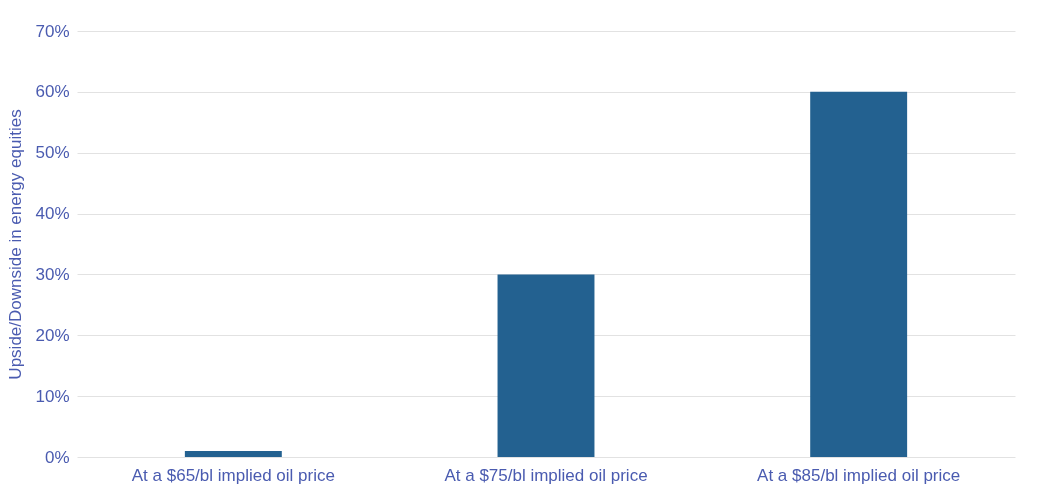 The height and width of the screenshot is (491, 1044). I want to click on y-tick-label: 40%, so click(52, 214).